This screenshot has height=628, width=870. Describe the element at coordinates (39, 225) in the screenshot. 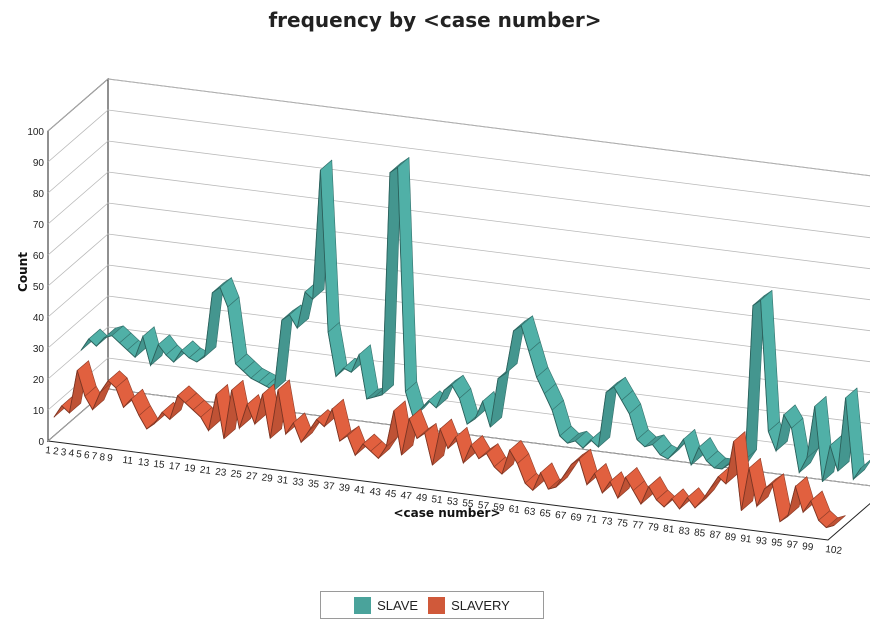

I see `y-tick-label: 70` at that location.